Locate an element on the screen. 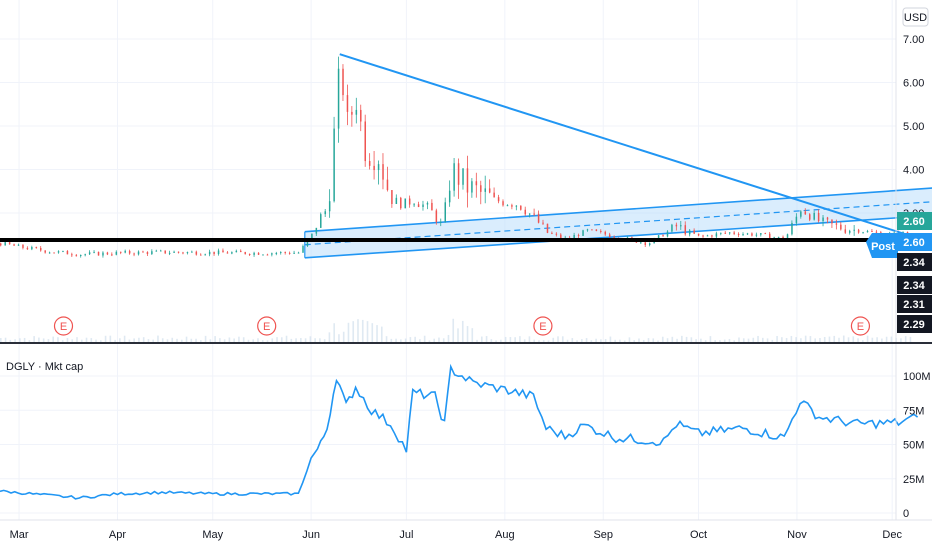 Image resolution: width=932 pixels, height=550 pixels. price-label-6: 2.29 is located at coordinates (913, 325).